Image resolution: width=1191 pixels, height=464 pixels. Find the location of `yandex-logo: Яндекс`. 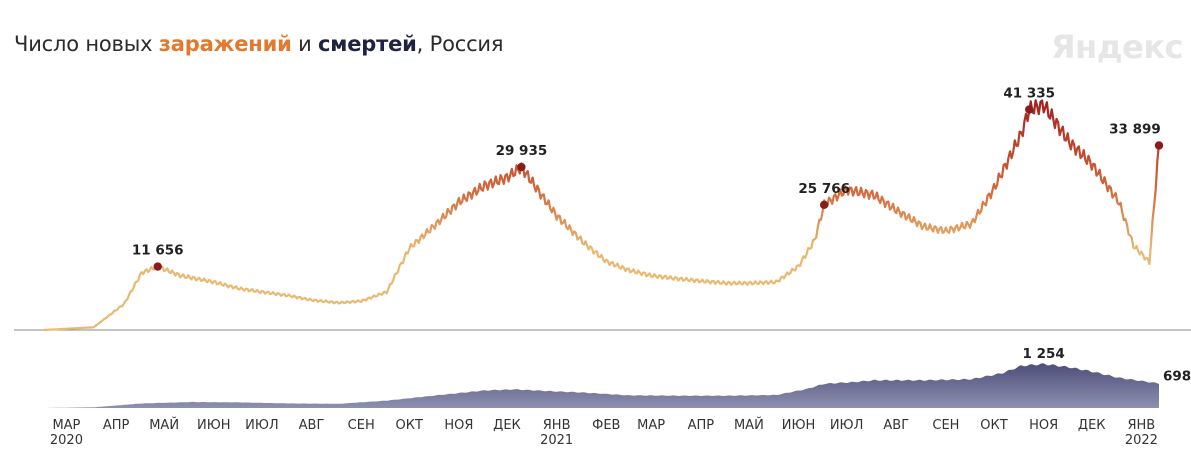

yandex-logo: Яндекс is located at coordinates (1117, 47).